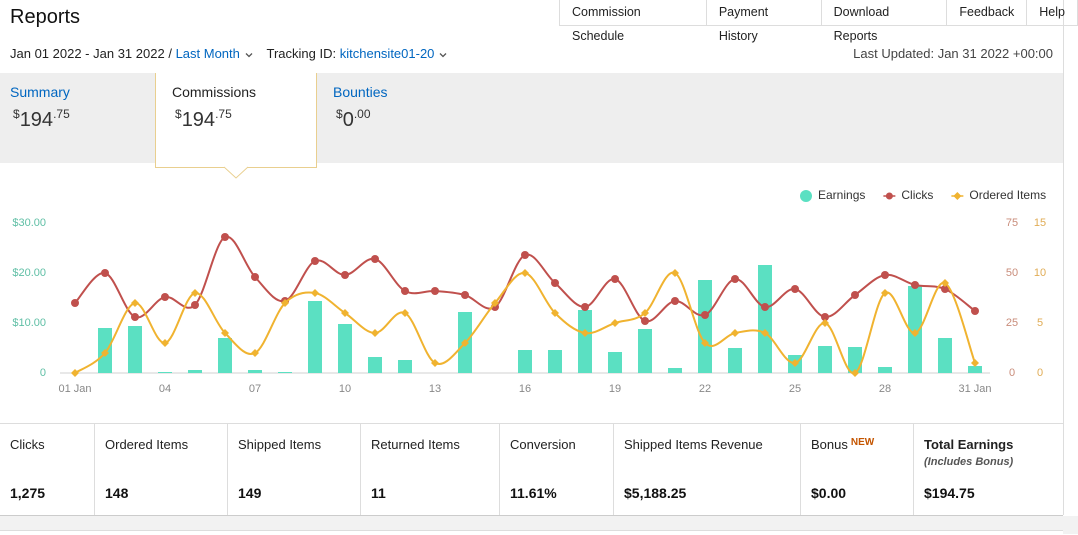 This screenshot has height=535, width=1078. I want to click on nav-link: Help, so click(1052, 13).